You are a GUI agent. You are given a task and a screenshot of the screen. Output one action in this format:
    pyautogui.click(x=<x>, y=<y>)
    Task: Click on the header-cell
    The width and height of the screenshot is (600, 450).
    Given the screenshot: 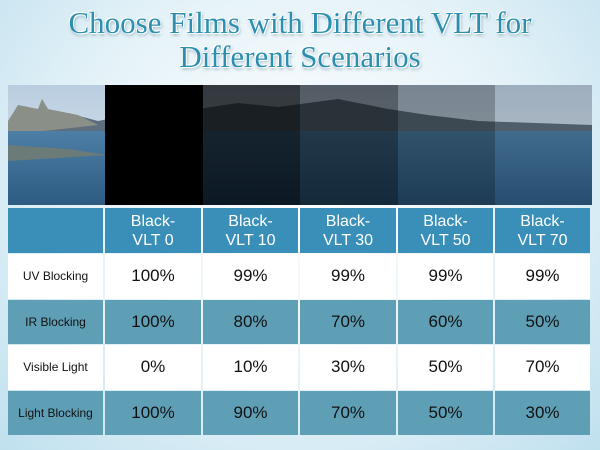 What is the action you would take?
    pyautogui.click(x=55, y=230)
    